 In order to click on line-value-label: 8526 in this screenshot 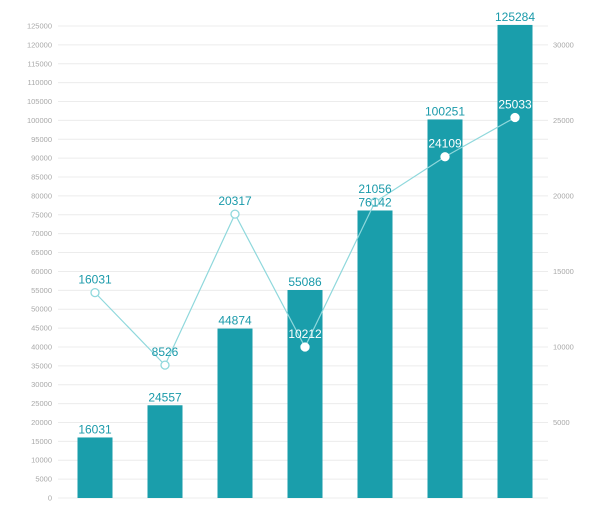, I will do `click(165, 352)`.